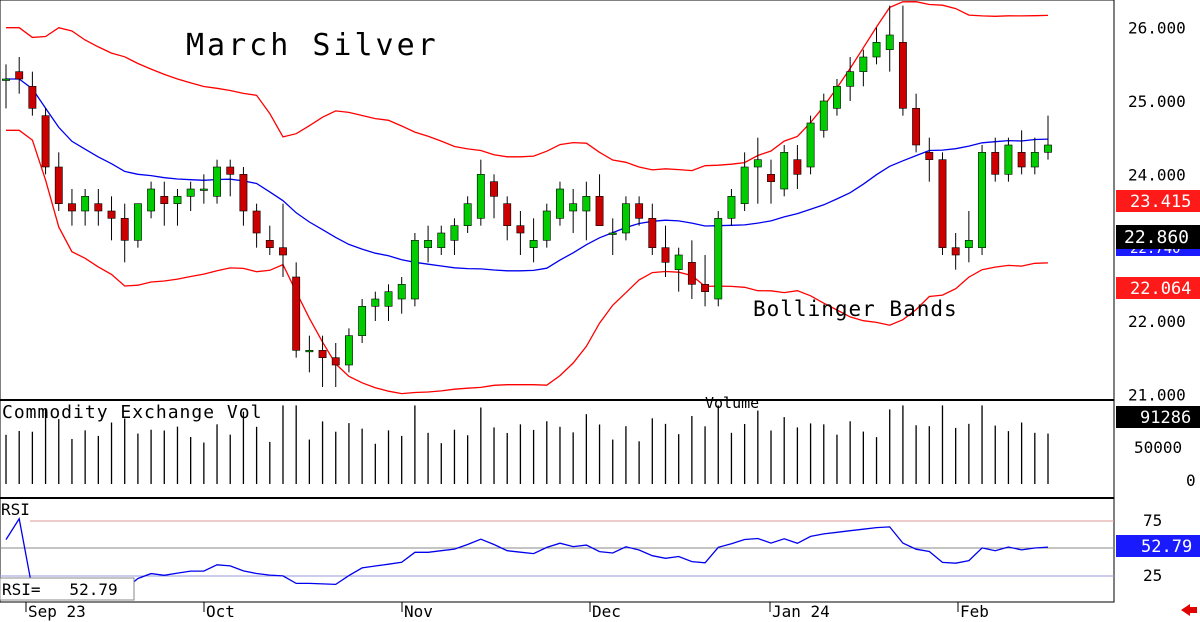 This screenshot has width=1200, height=622. What do you see at coordinates (312, 45) in the screenshot?
I see `chart-title: March Silver` at bounding box center [312, 45].